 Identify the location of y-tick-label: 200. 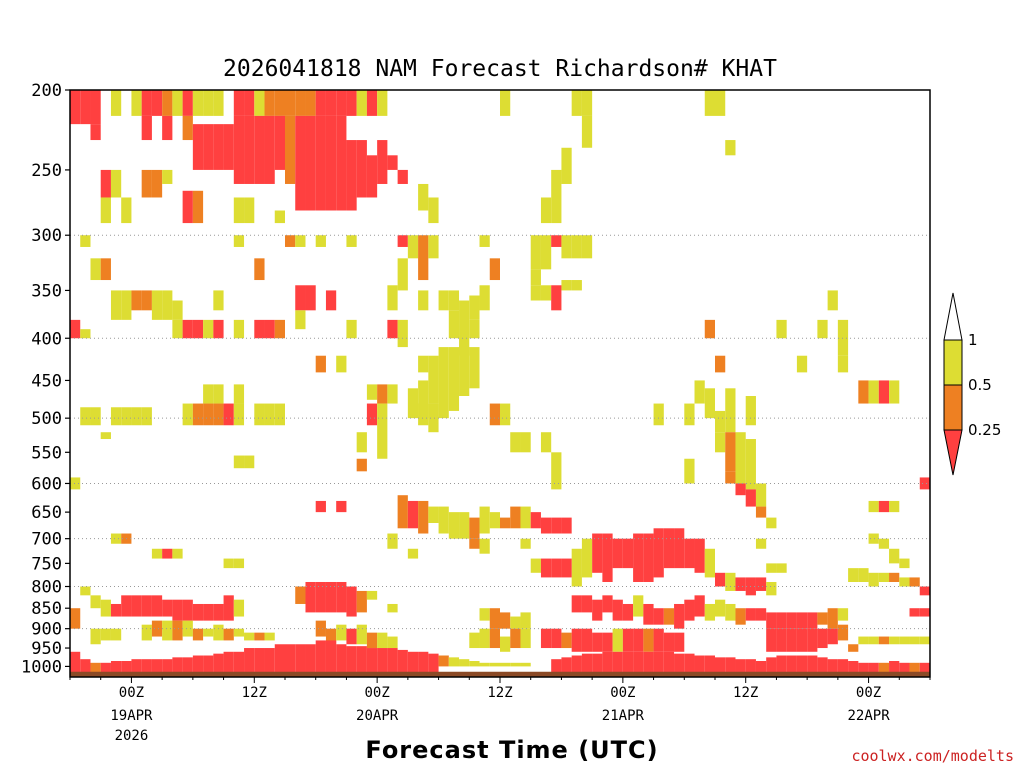
(46, 91).